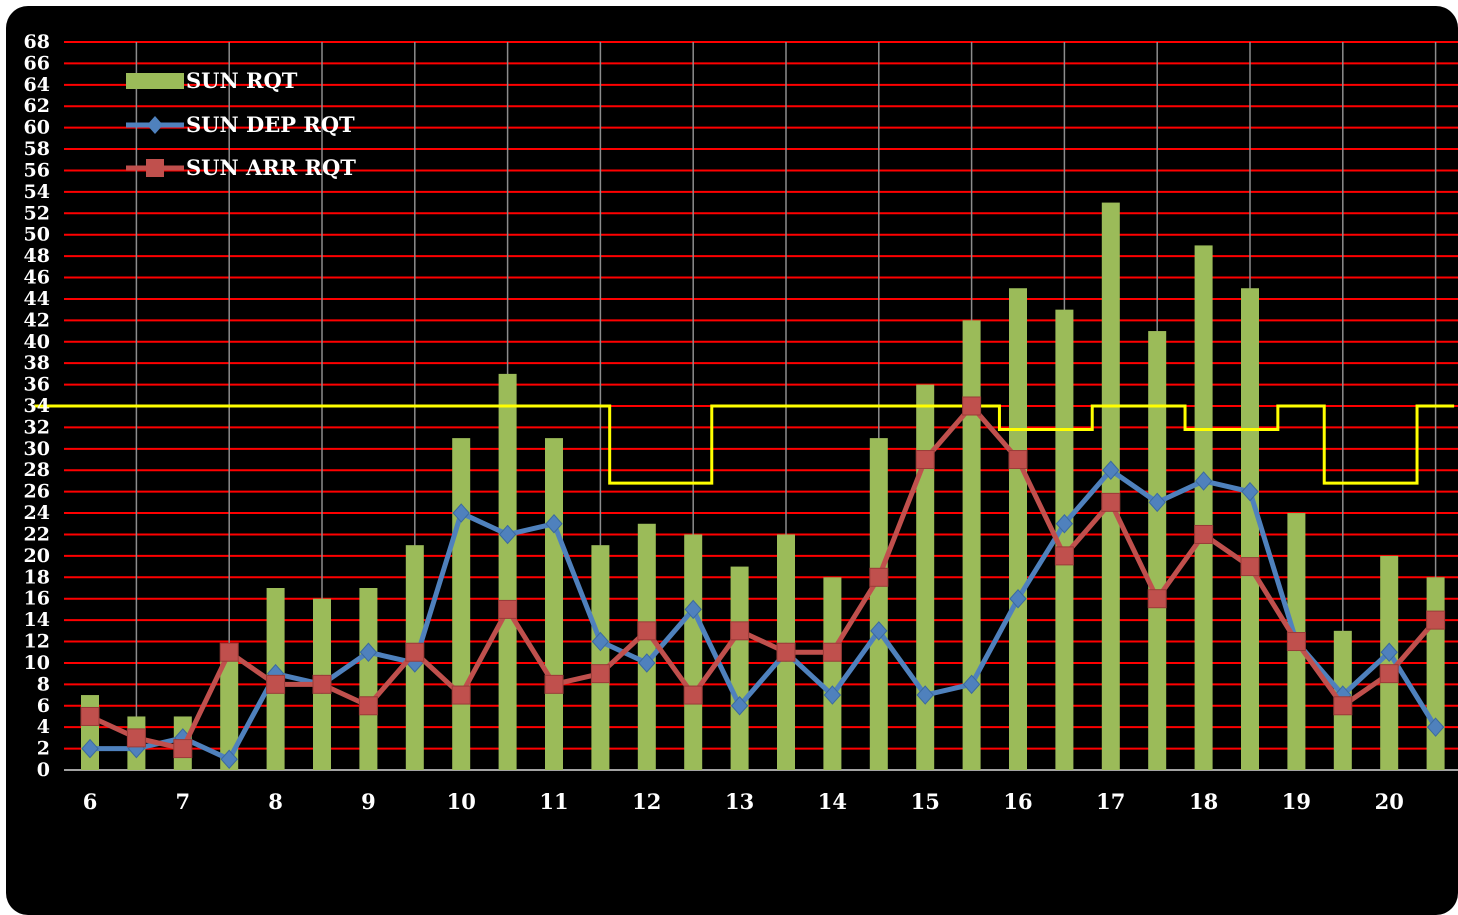 The height and width of the screenshot is (915, 1458). What do you see at coordinates (37, 106) in the screenshot?
I see `y-tick-label: 62` at bounding box center [37, 106].